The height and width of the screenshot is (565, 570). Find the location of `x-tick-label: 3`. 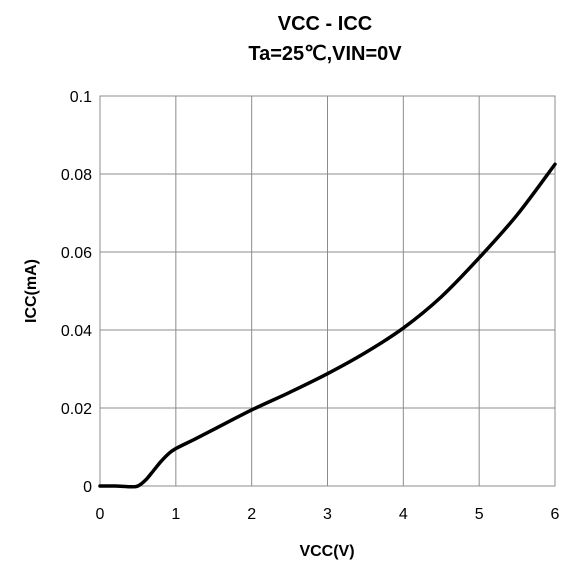

x-tick-label: 3 is located at coordinates (327, 514).